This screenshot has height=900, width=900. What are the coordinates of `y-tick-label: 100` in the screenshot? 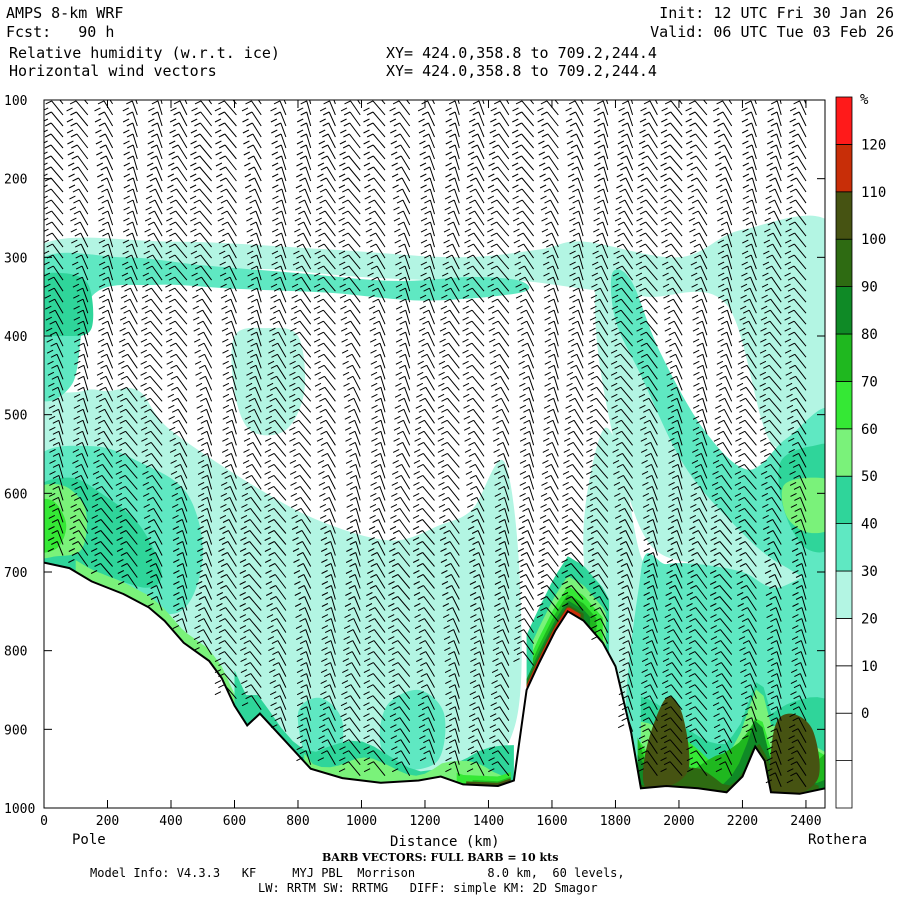 It's located at (15, 101).